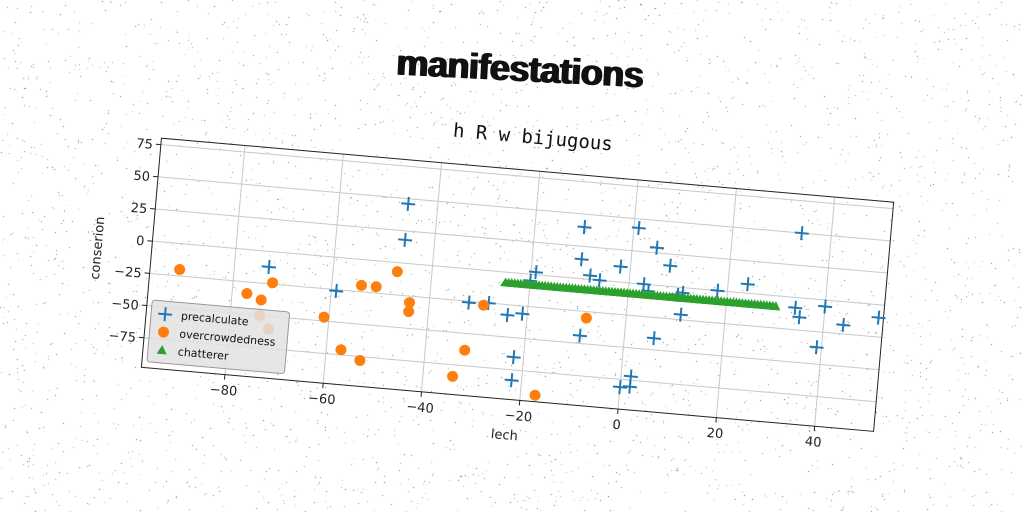 The height and width of the screenshot is (512, 1024). What do you see at coordinates (145, 145) in the screenshot?
I see `y-tick-label: 75` at bounding box center [145, 145].